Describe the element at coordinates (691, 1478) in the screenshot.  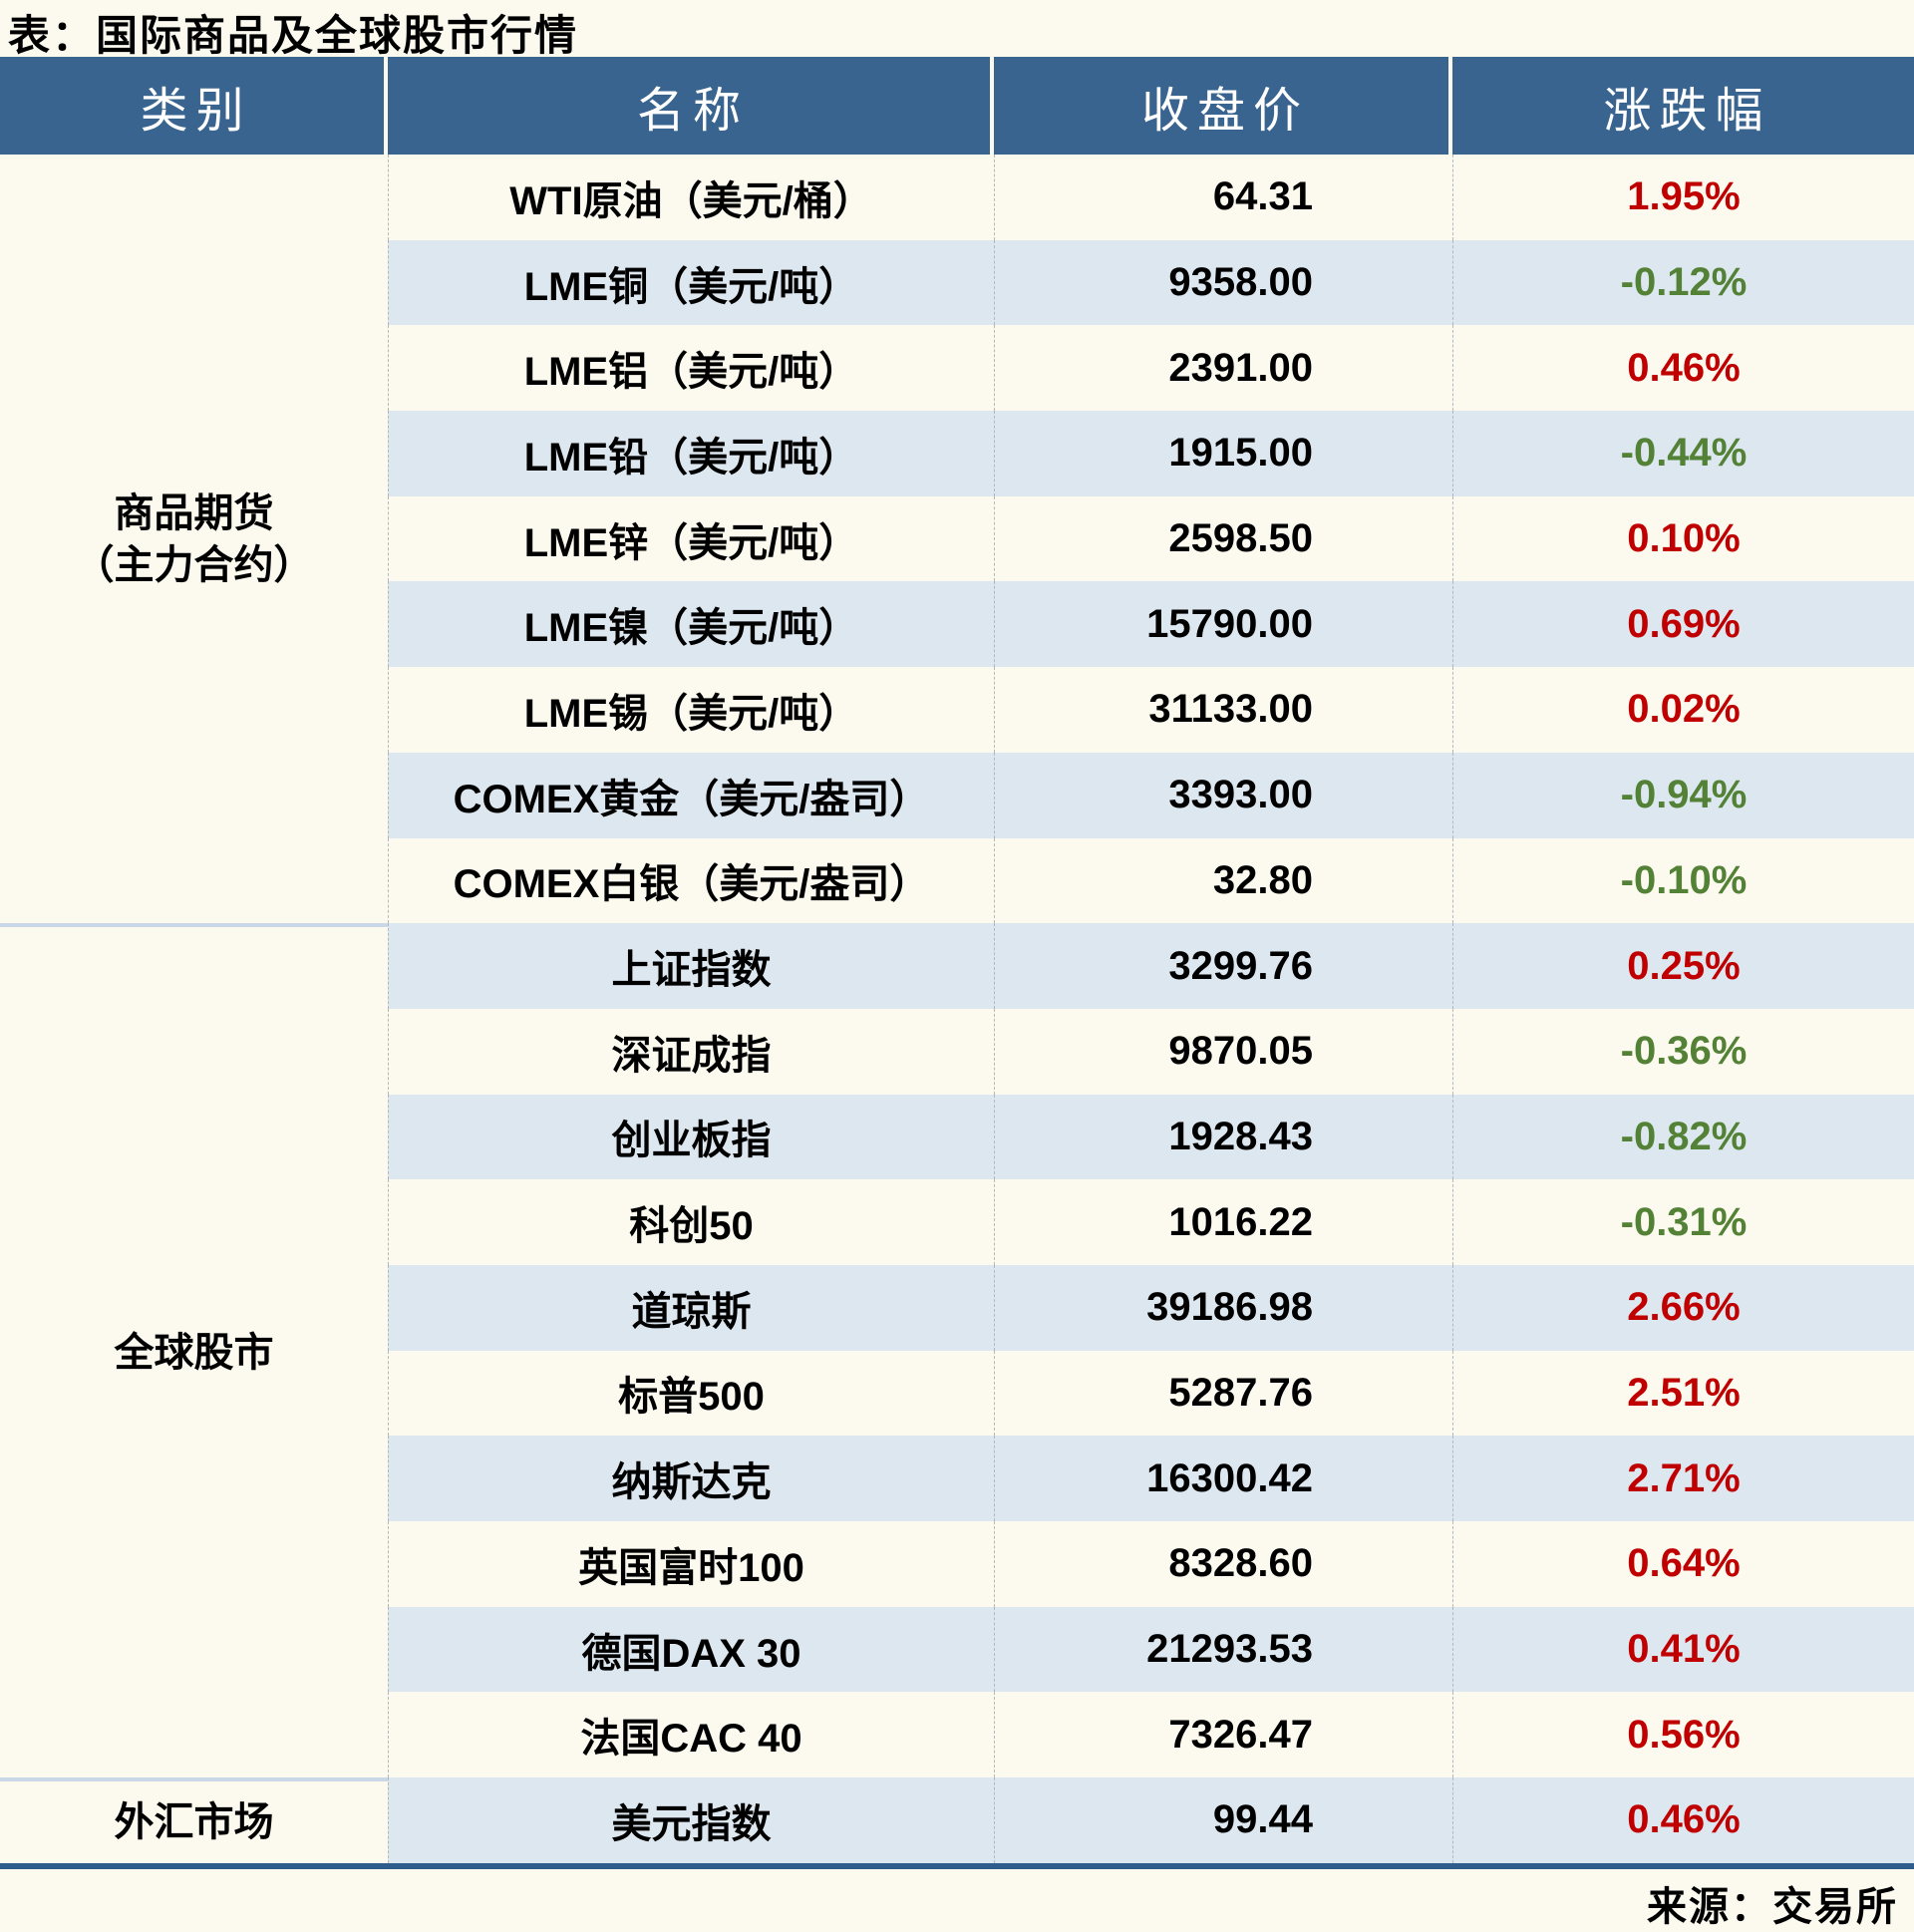
I see `instrument-name: 纳斯达克` at that location.